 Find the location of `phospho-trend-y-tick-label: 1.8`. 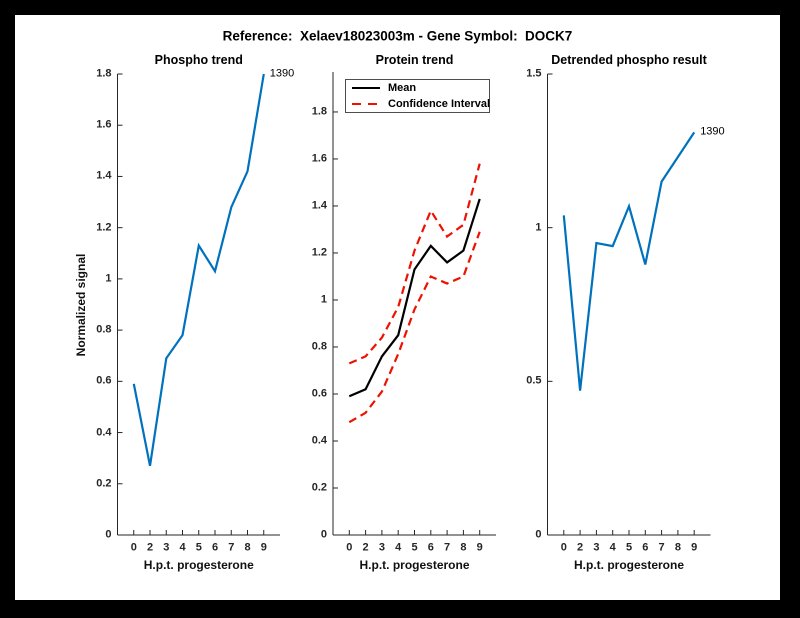

phospho-trend-y-tick-label: 1.8 is located at coordinates (104, 73).